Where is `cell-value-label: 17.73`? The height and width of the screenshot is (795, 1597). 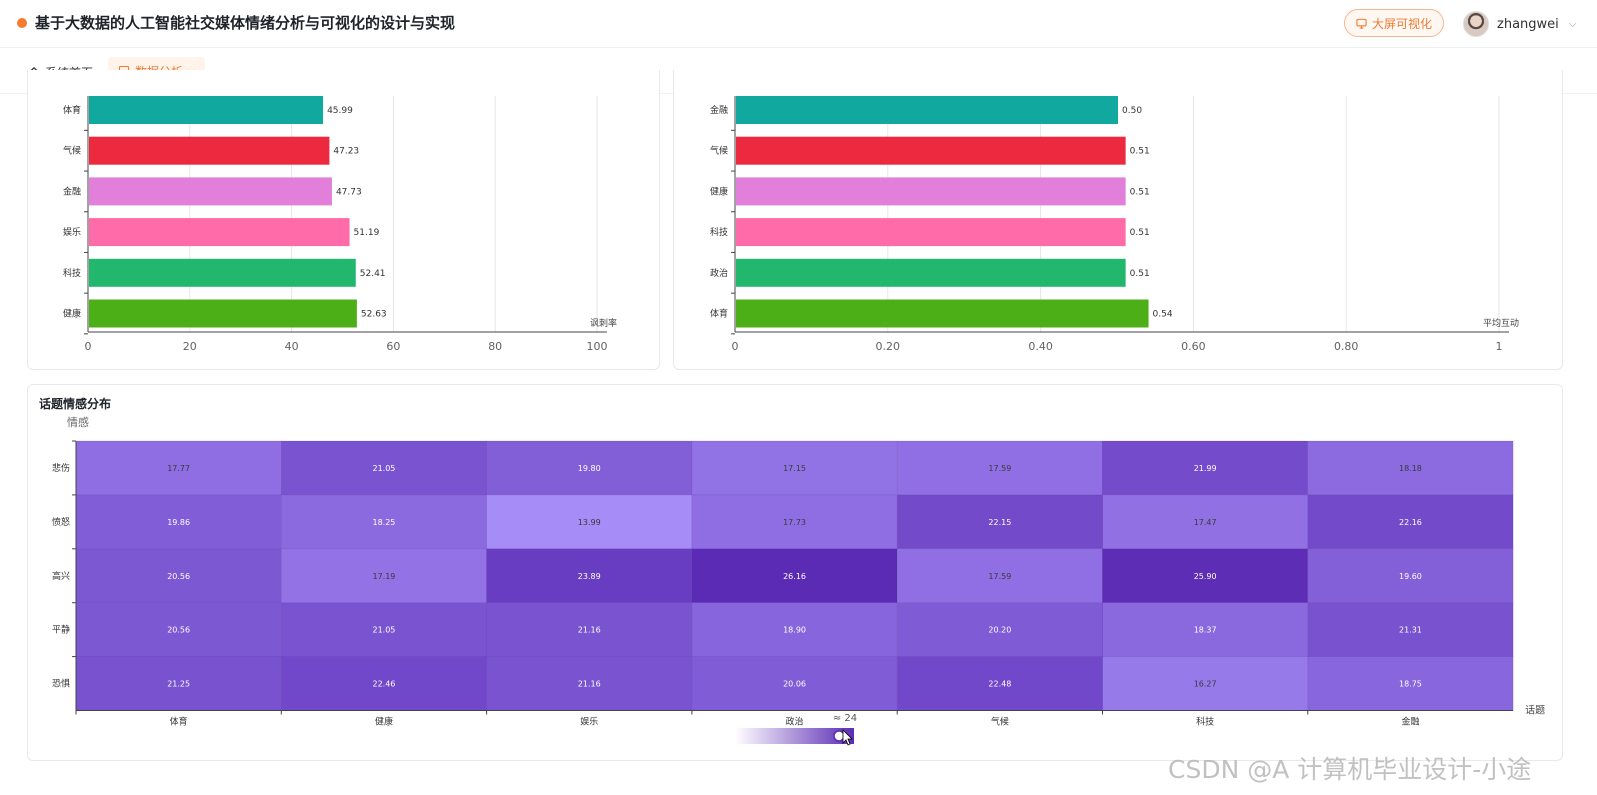 cell-value-label: 17.73 is located at coordinates (794, 522).